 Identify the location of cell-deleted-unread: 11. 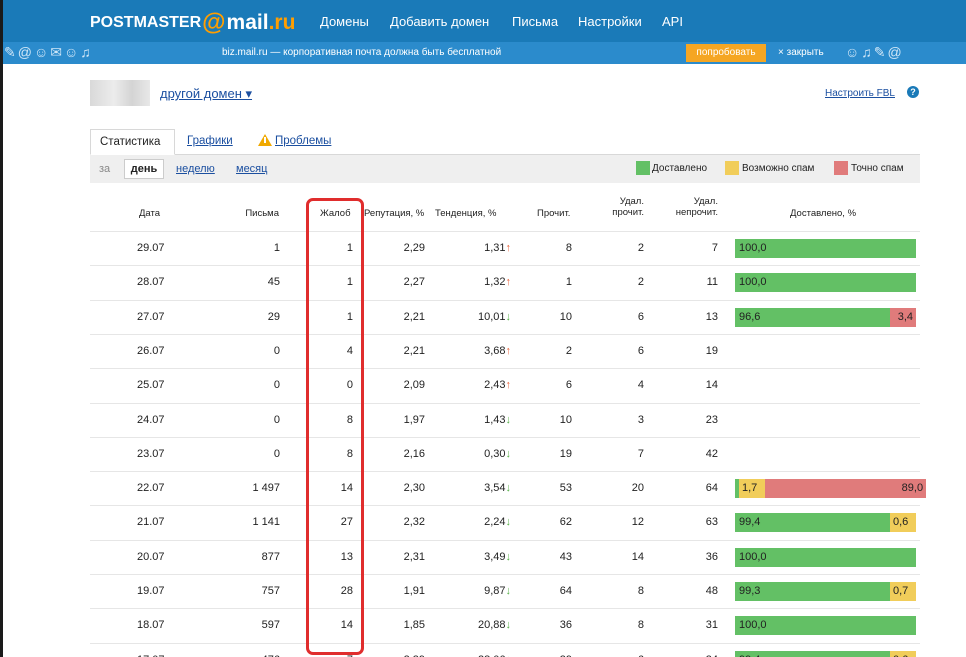
(712, 282).